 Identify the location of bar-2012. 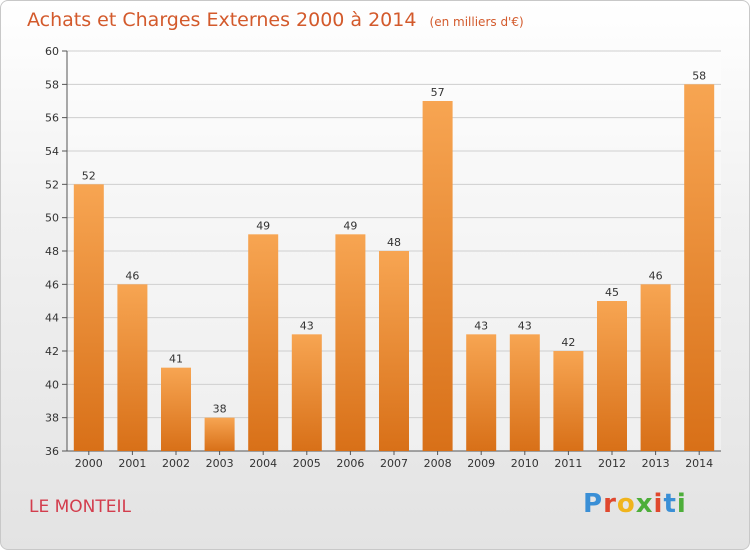
(612, 376).